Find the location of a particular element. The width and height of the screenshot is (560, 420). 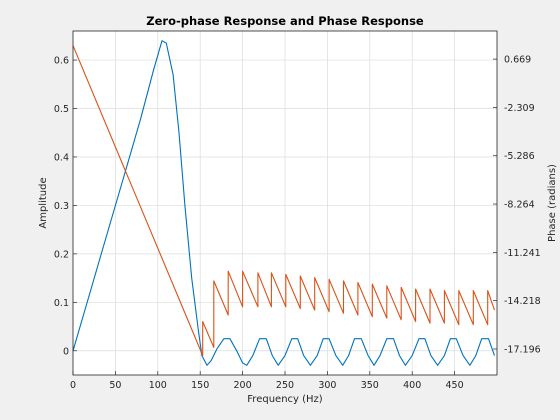

left-axis-label: Amplitude is located at coordinates (43, 202).